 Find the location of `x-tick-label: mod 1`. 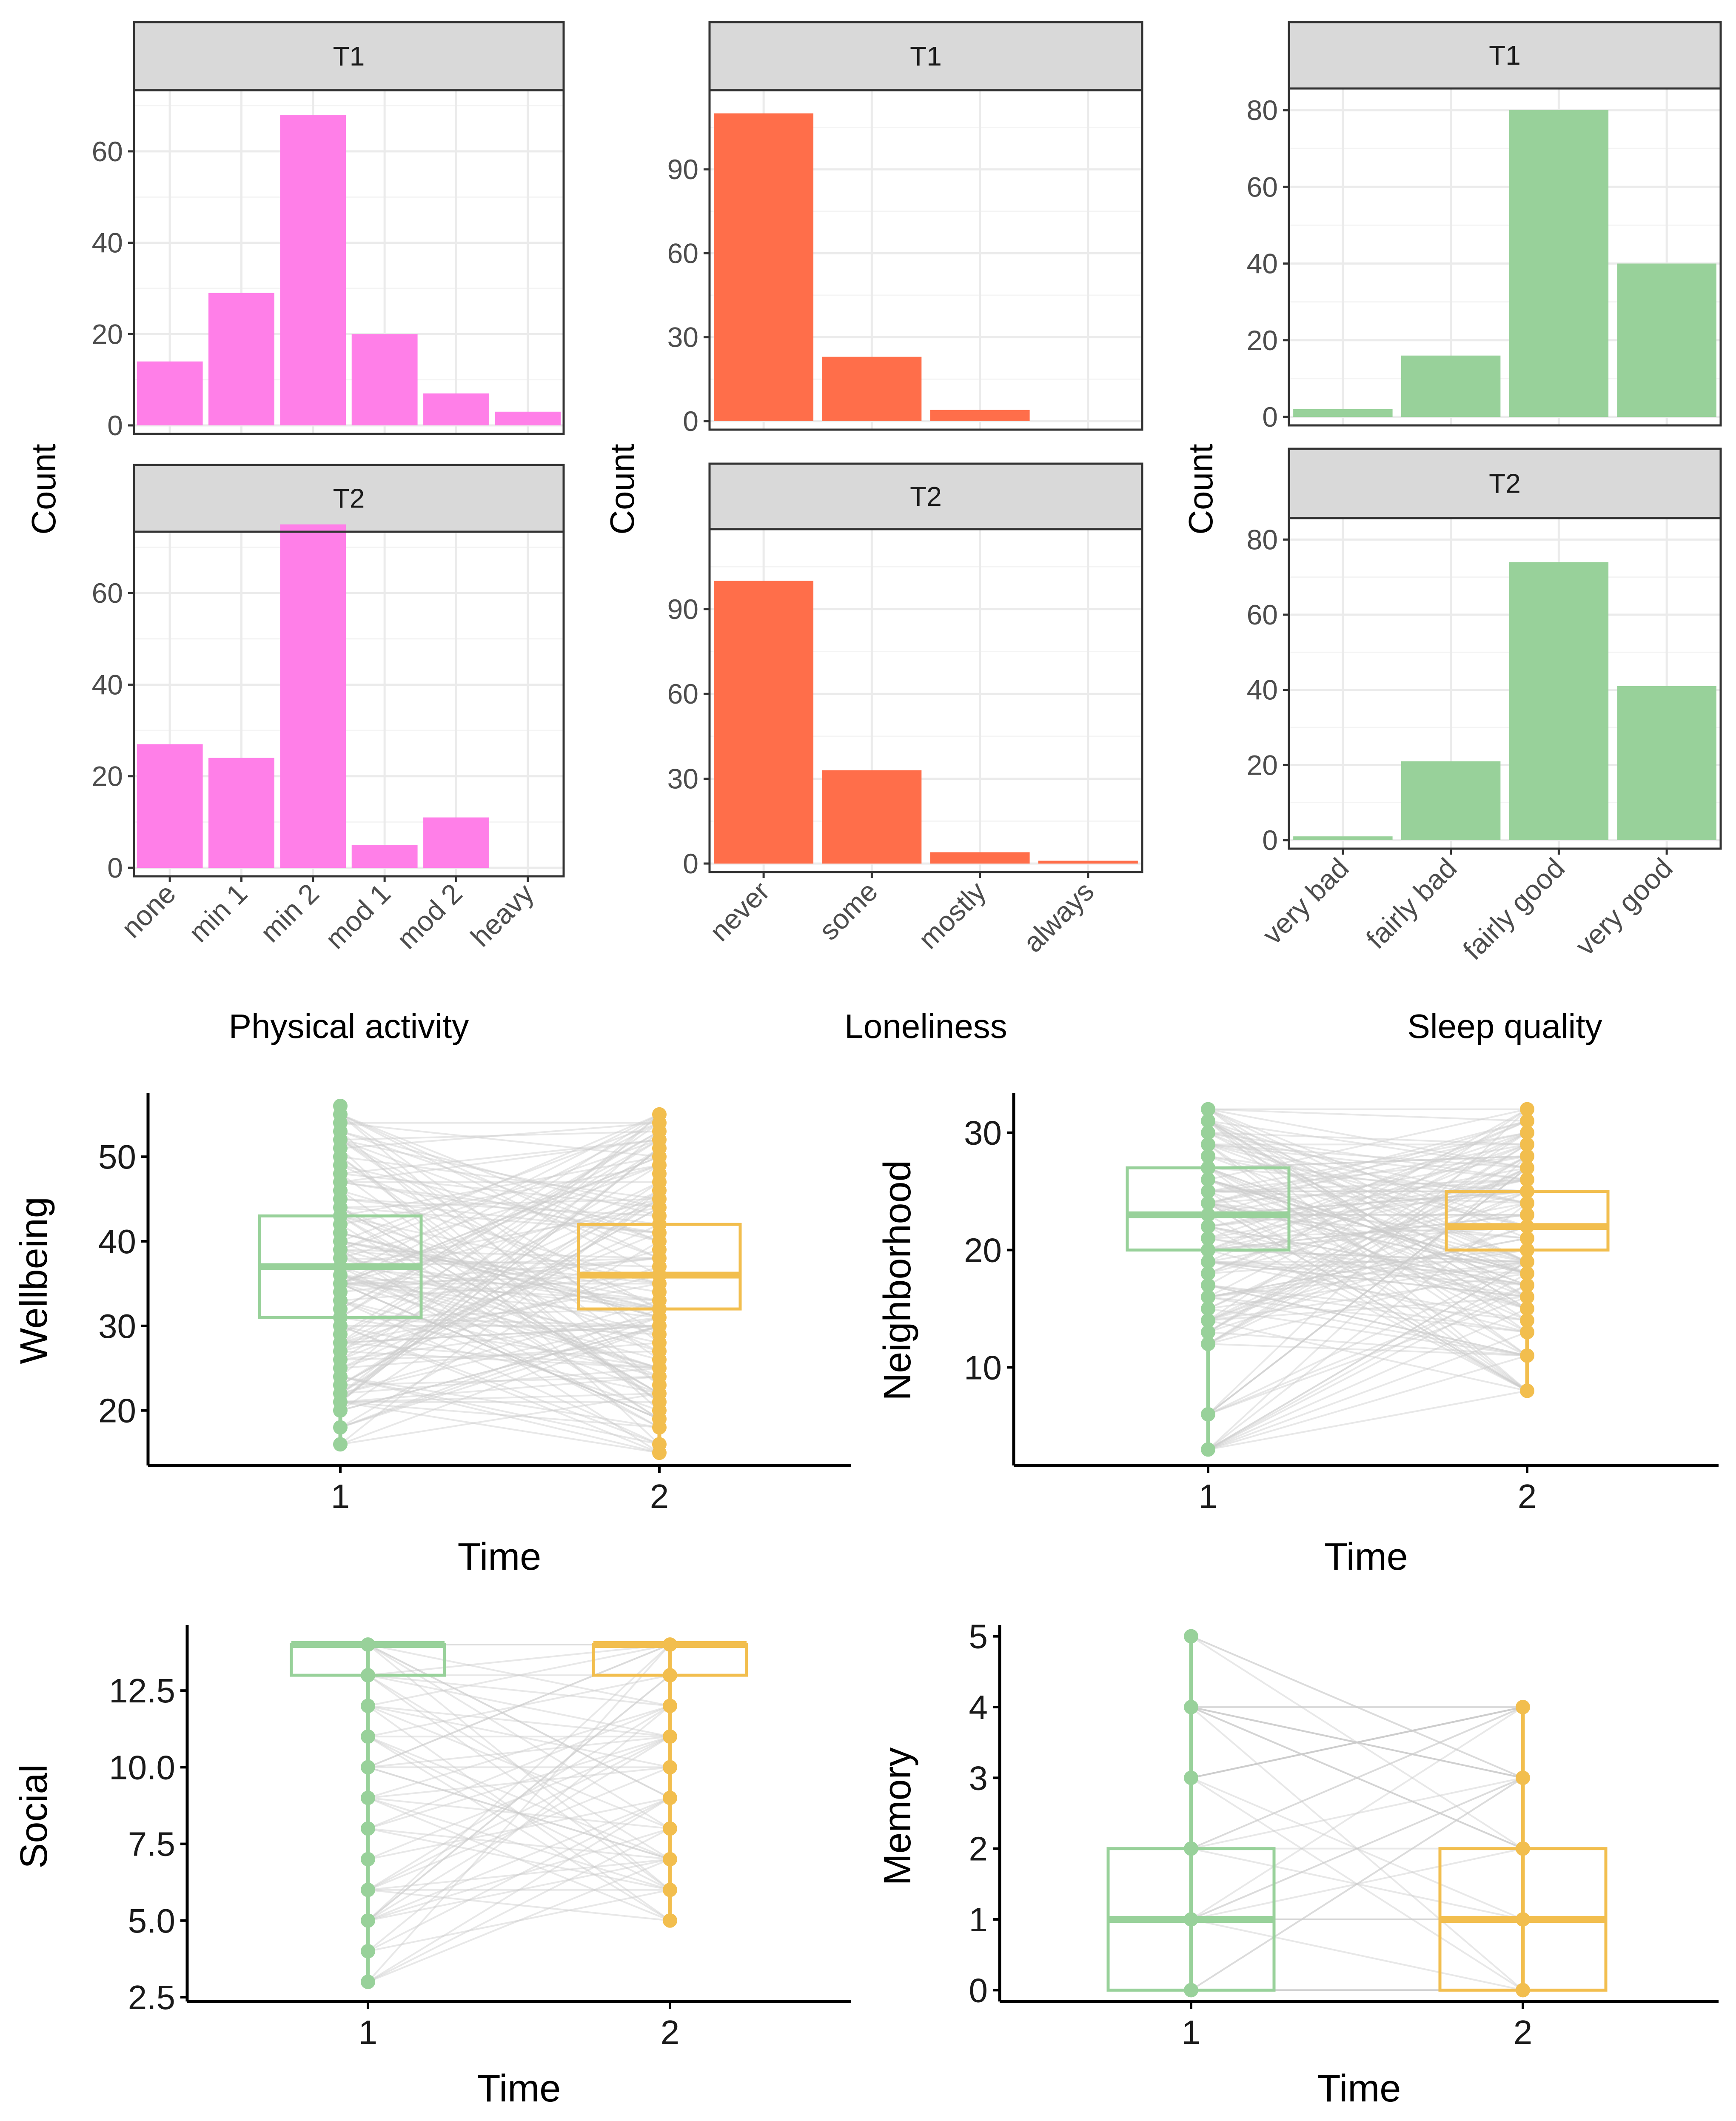

x-tick-label: mod 1 is located at coordinates (357, 916).